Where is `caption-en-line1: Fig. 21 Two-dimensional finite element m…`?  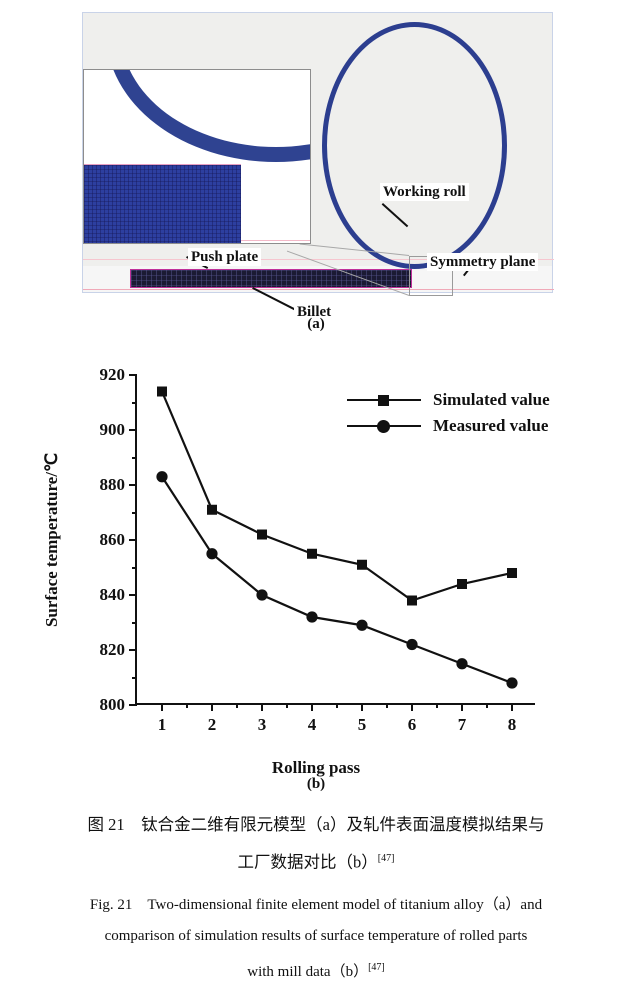
caption-en-line1: Fig. 21 Two-dimensional finite element m… is located at coordinates (316, 904).